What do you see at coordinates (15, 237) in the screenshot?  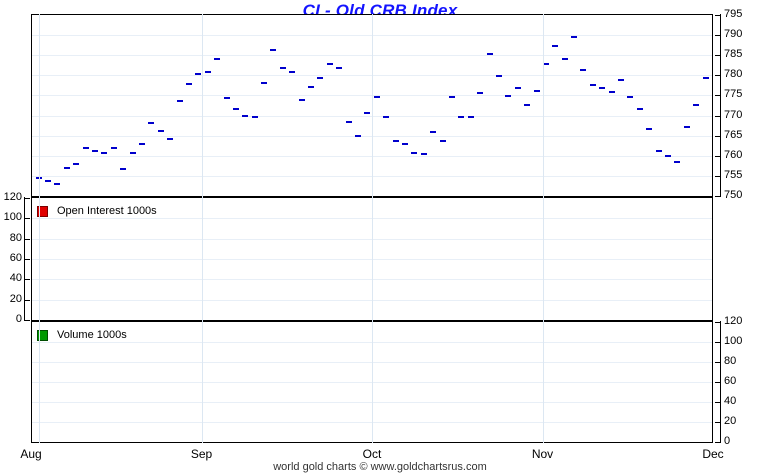 I see `oi-ticks-label: 80` at bounding box center [15, 237].